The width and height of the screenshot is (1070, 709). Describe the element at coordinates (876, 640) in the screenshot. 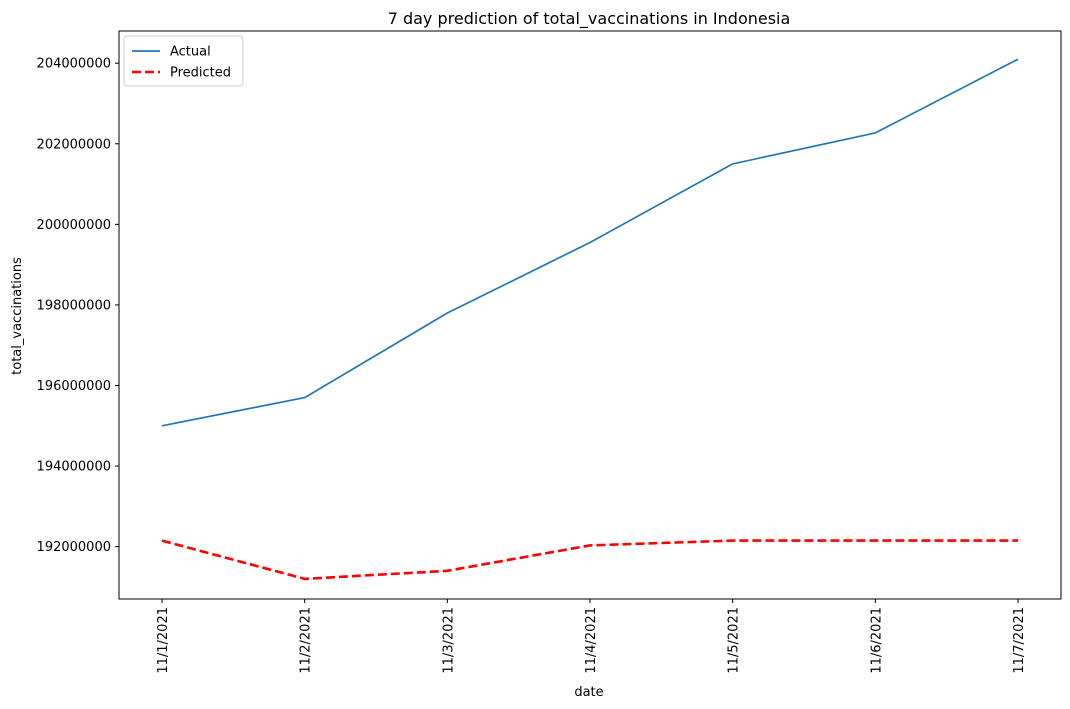

I see `x-tick-label: 11/6/2021` at that location.